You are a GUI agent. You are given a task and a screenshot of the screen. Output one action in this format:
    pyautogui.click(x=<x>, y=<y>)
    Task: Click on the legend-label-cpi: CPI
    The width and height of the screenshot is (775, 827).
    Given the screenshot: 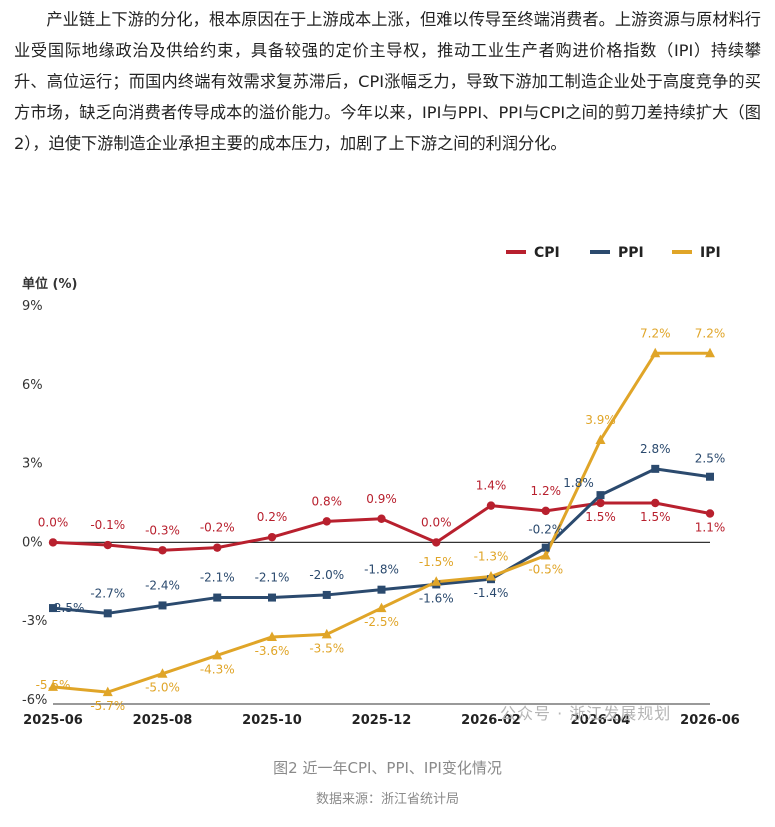 What is the action you would take?
    pyautogui.click(x=547, y=253)
    